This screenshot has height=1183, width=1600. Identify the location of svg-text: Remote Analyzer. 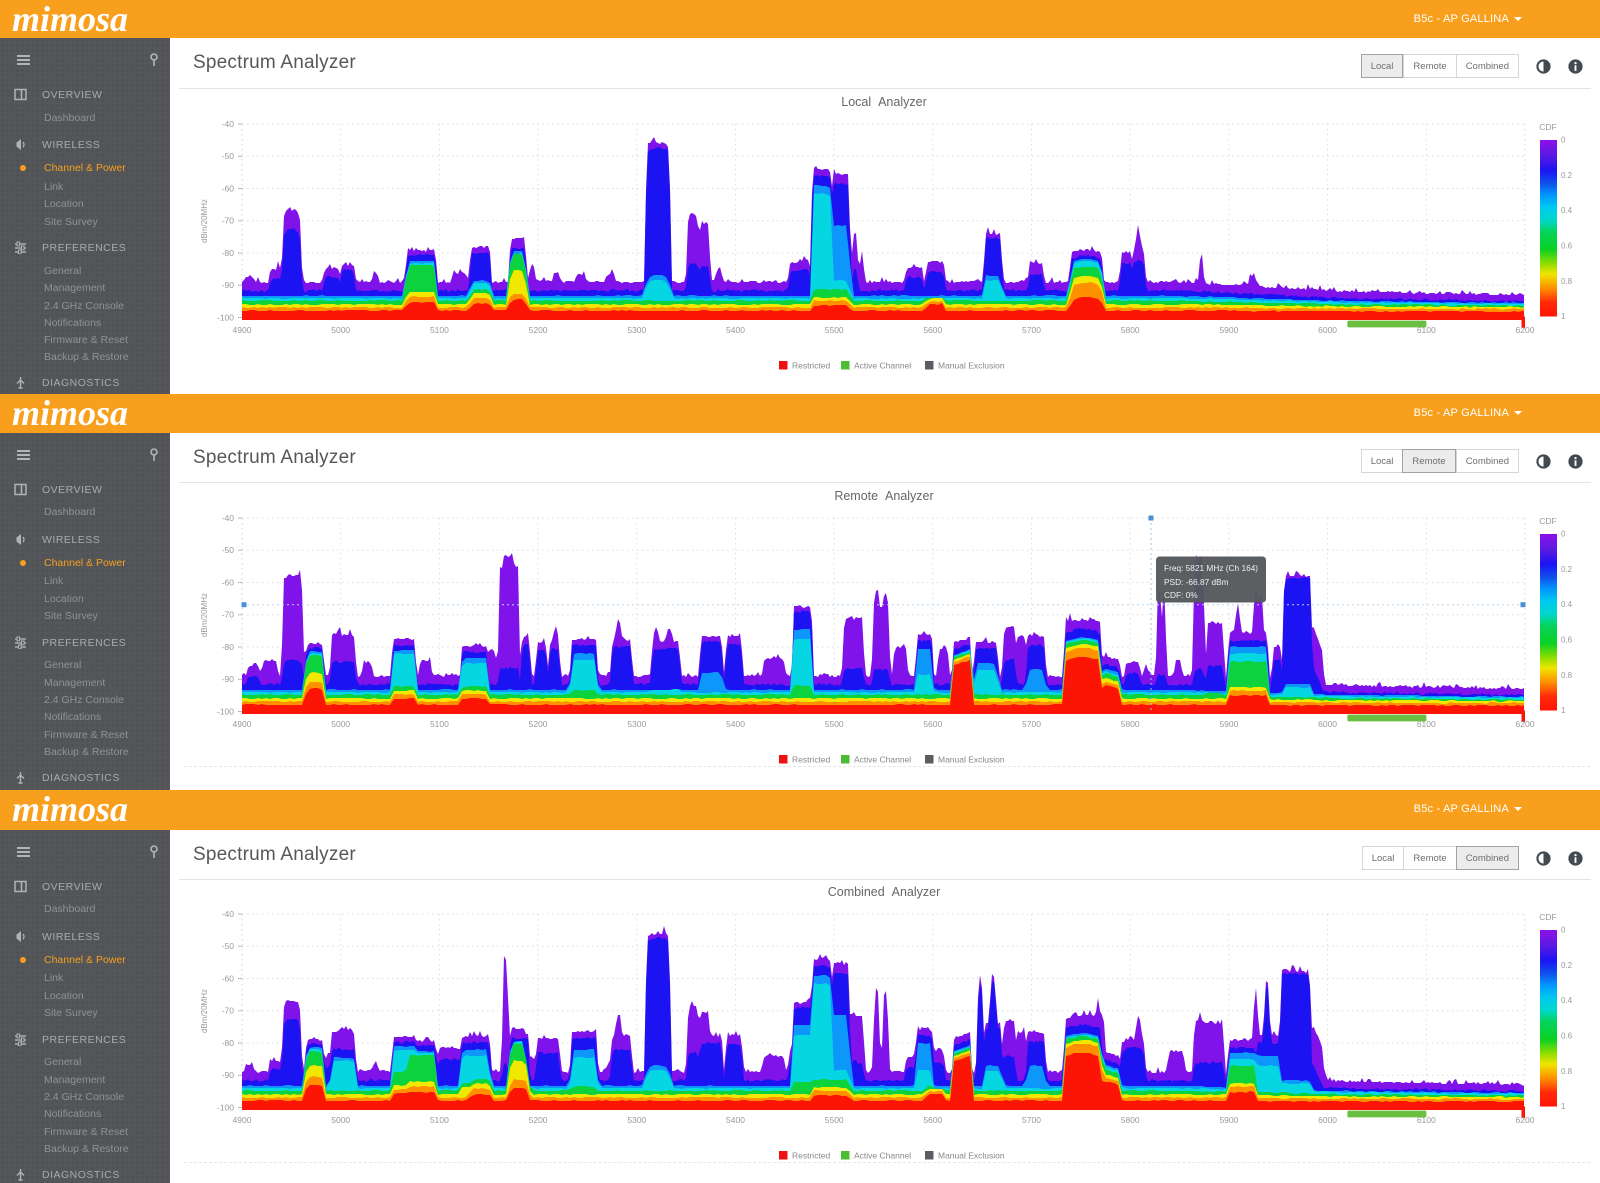
(883, 496).